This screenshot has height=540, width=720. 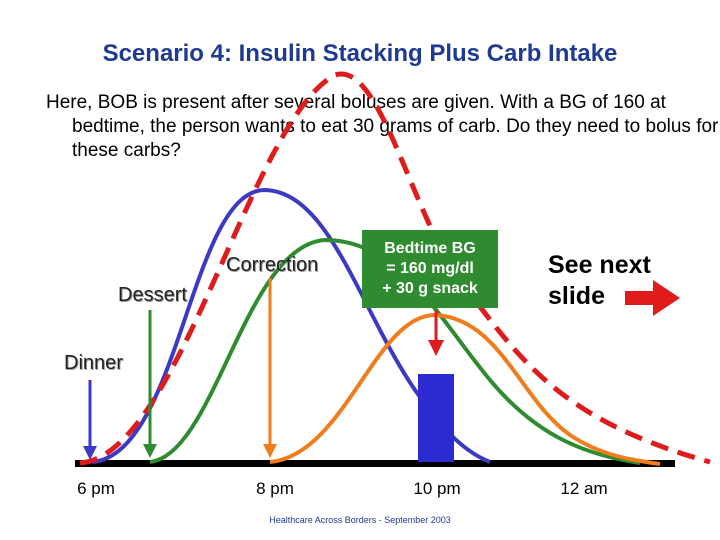 I want to click on correction-label: Correction, so click(x=272, y=265).